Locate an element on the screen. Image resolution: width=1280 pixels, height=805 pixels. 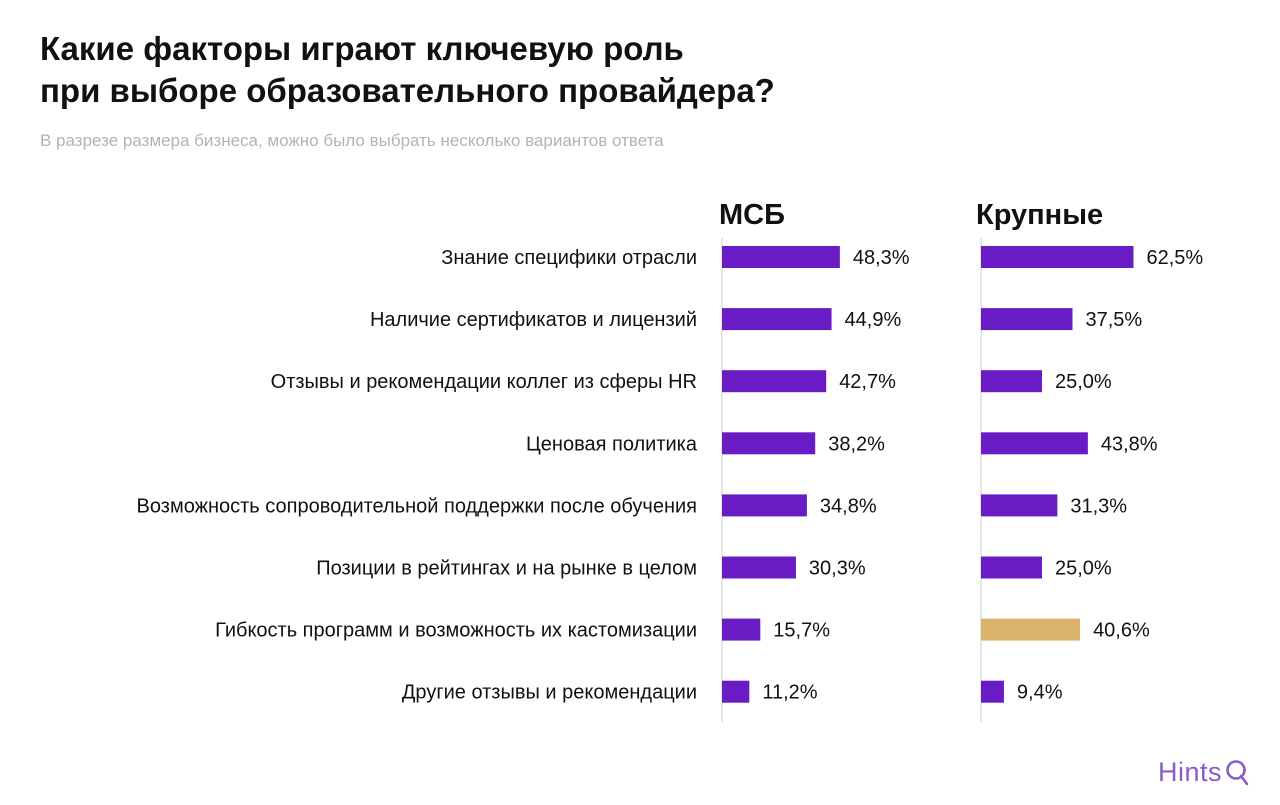
value-label: 62,5% is located at coordinates (1175, 258).